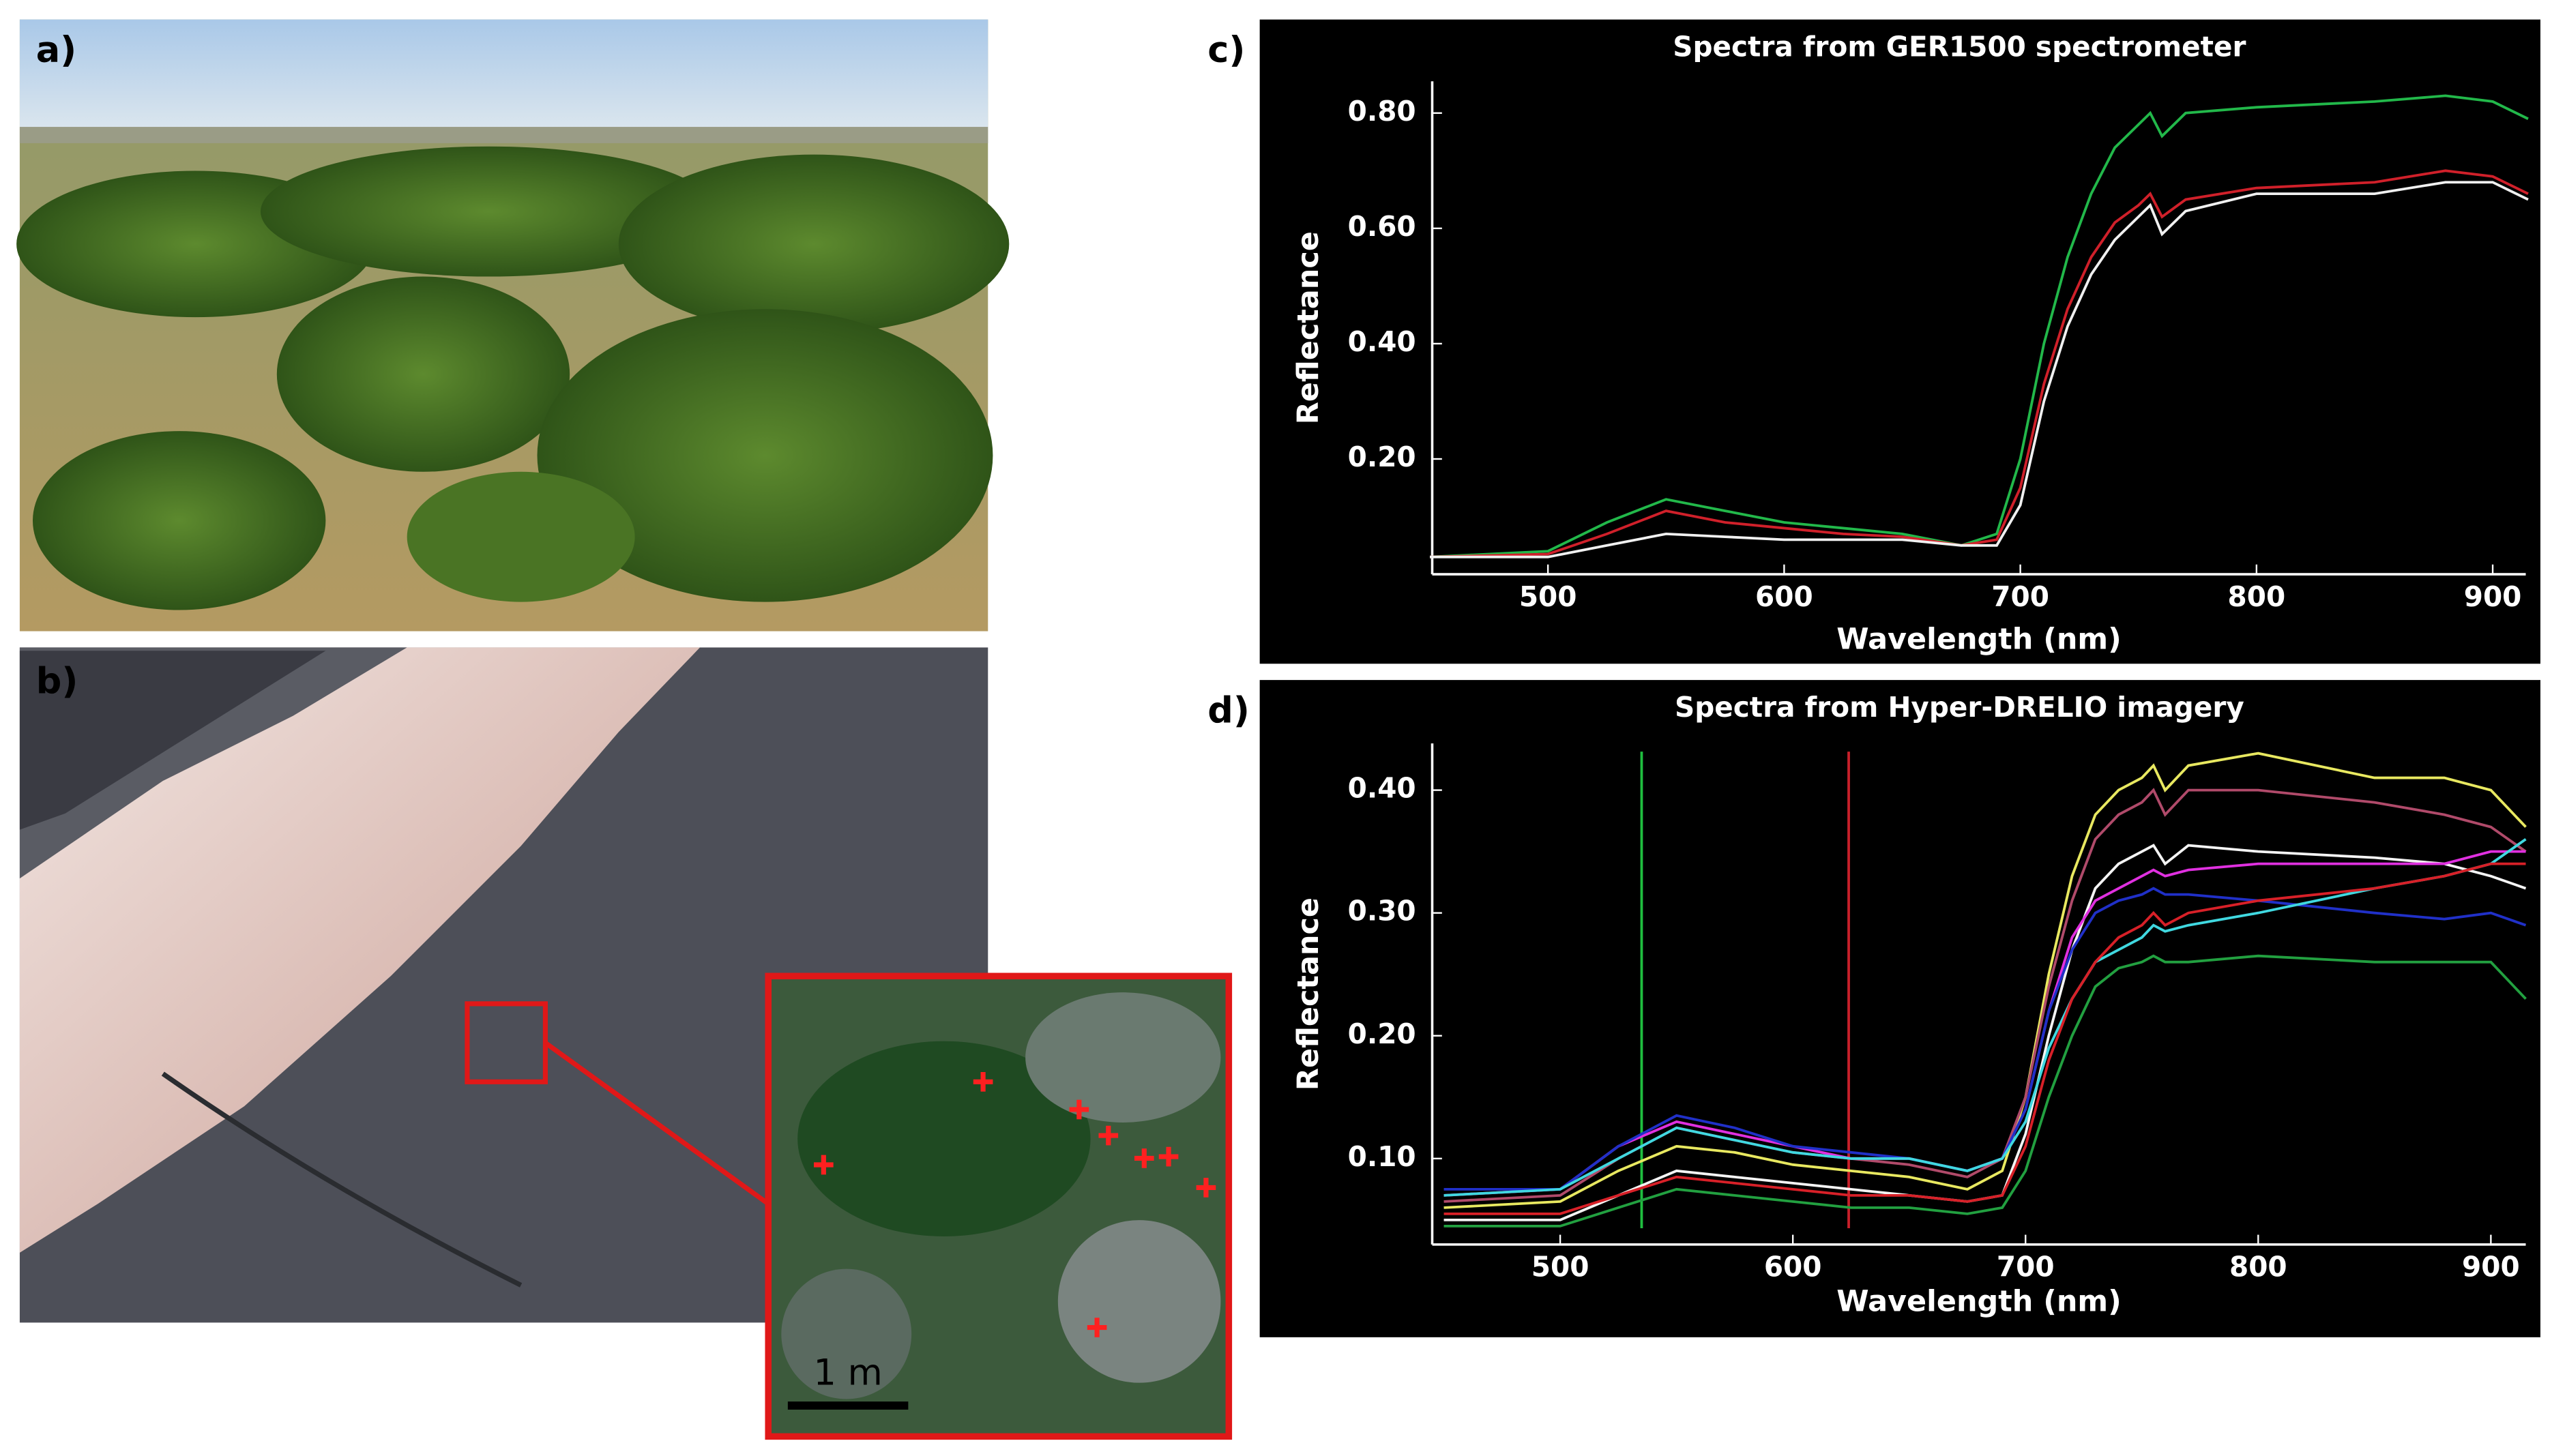 Image resolution: width=2552 pixels, height=1456 pixels. Describe the element at coordinates (657, 1123) in the screenshot. I see `zoom-connector` at that location.